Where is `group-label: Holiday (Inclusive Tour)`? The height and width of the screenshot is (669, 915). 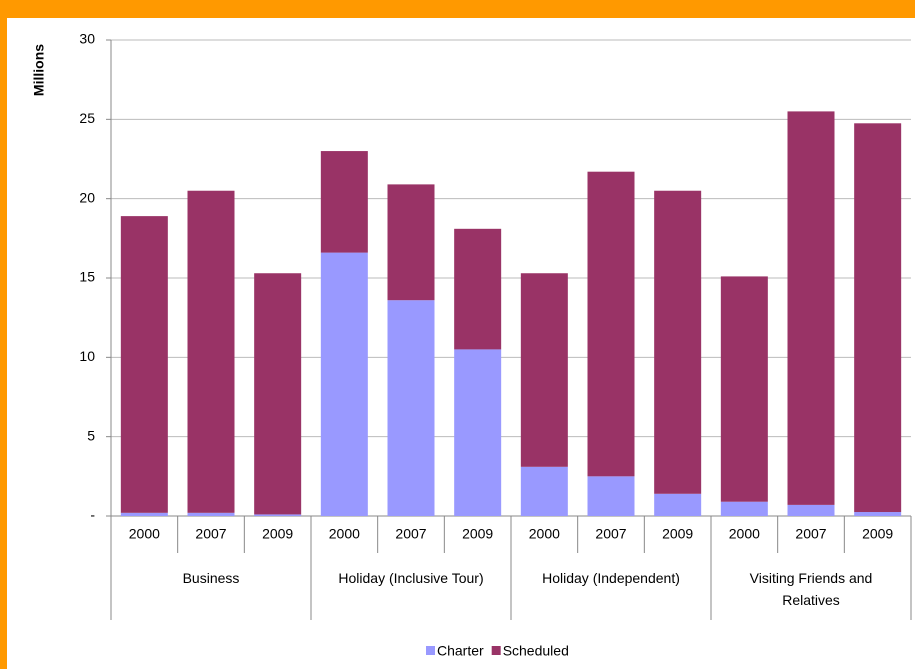
group-label: Holiday (Inclusive Tour) is located at coordinates (411, 578).